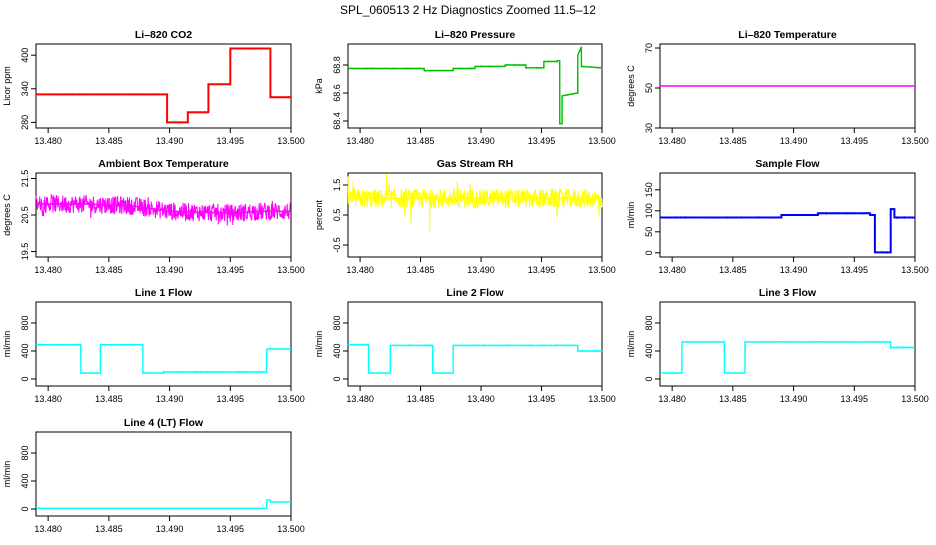 The height and width of the screenshot is (545, 936). Describe the element at coordinates (787, 164) in the screenshot. I see `panel-title: Sample Flow` at that location.